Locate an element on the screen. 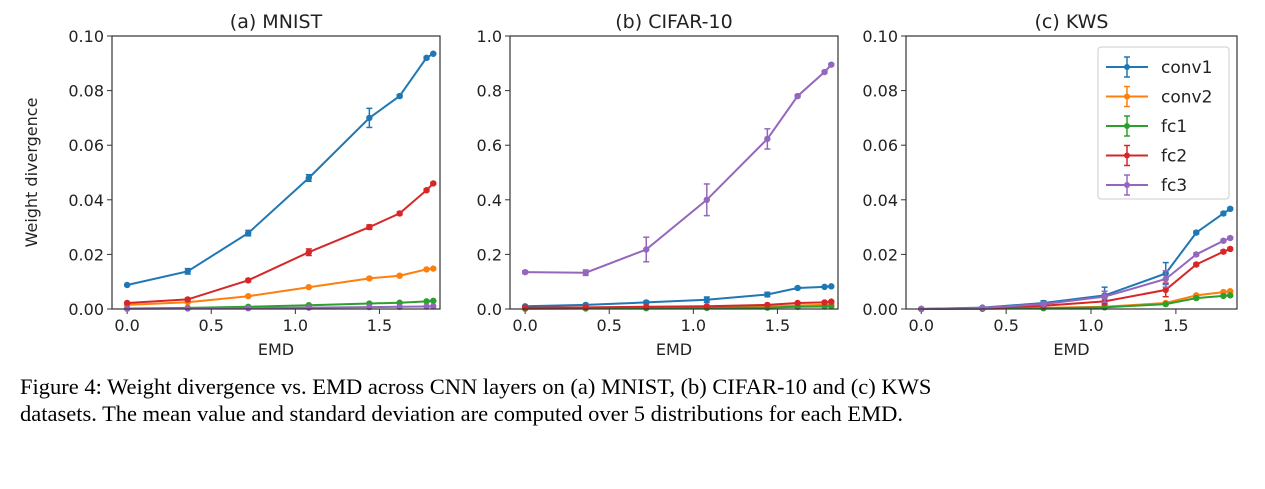 This screenshot has width=1265, height=489. subplot-title: (b) CIFAR-10 is located at coordinates (673, 22).